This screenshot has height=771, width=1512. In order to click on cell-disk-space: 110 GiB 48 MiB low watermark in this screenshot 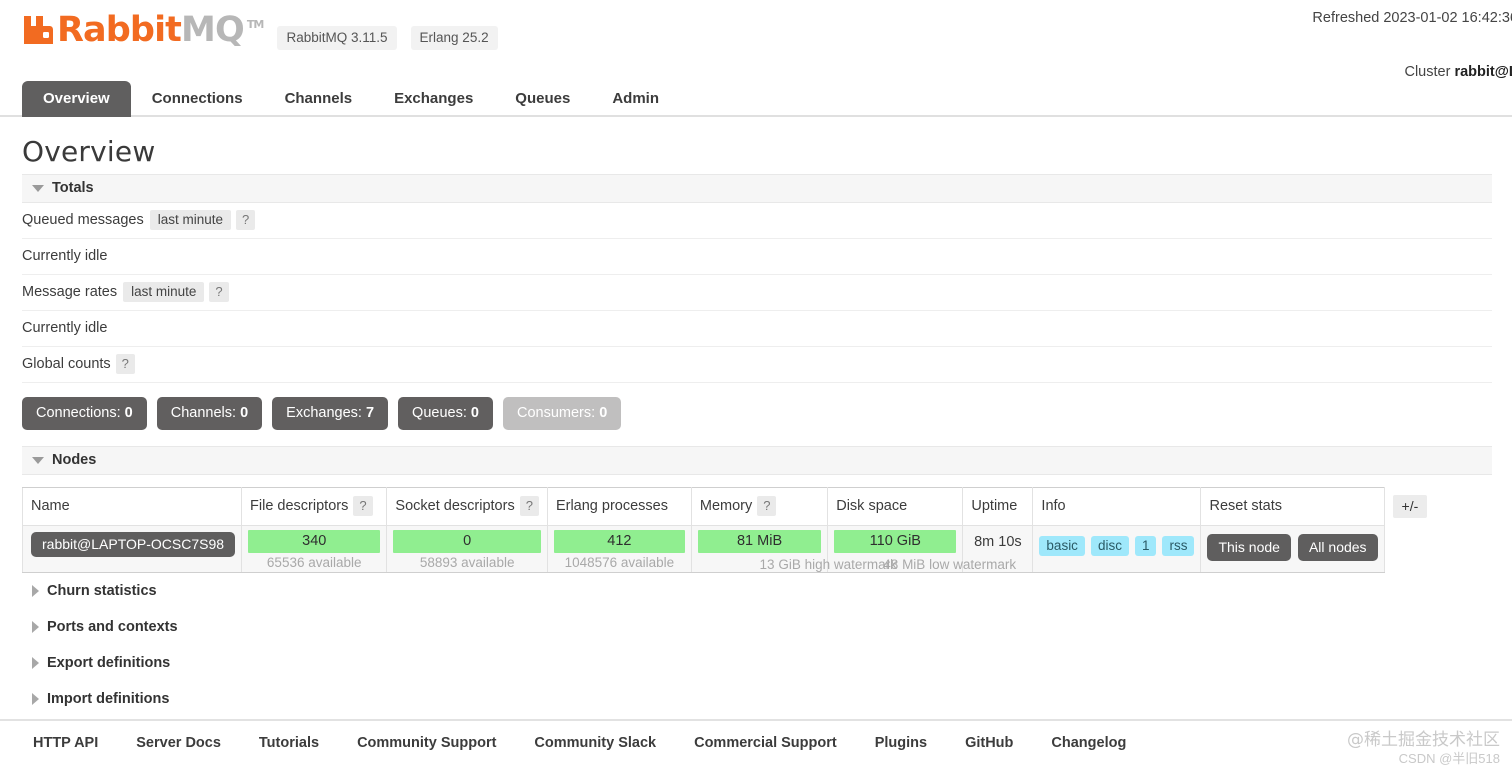, I will do `click(921, 549)`.